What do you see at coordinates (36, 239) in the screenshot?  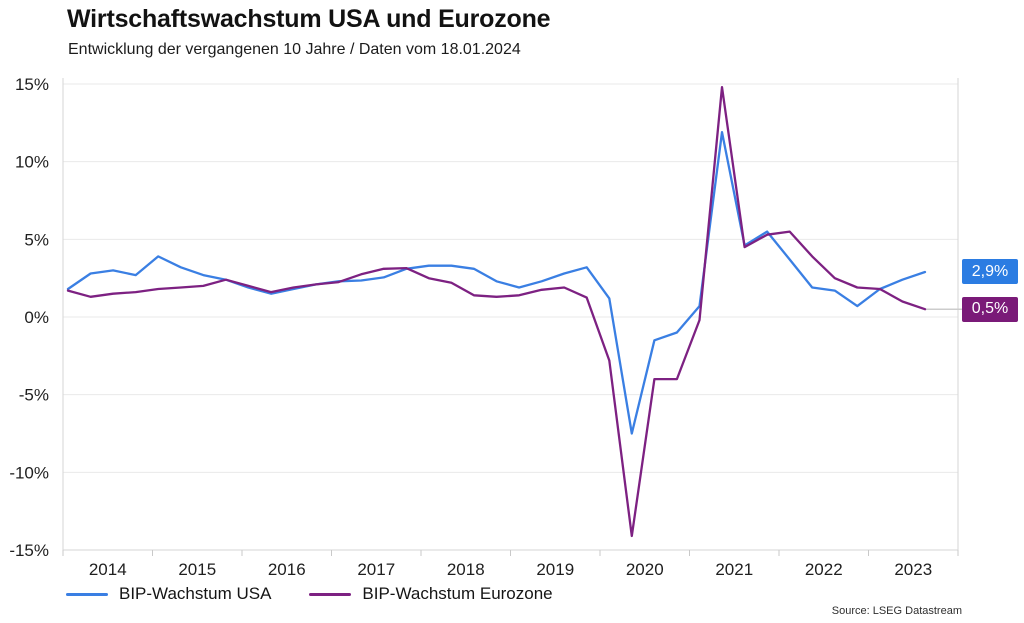 I see `y-tick-label: 5%` at bounding box center [36, 239].